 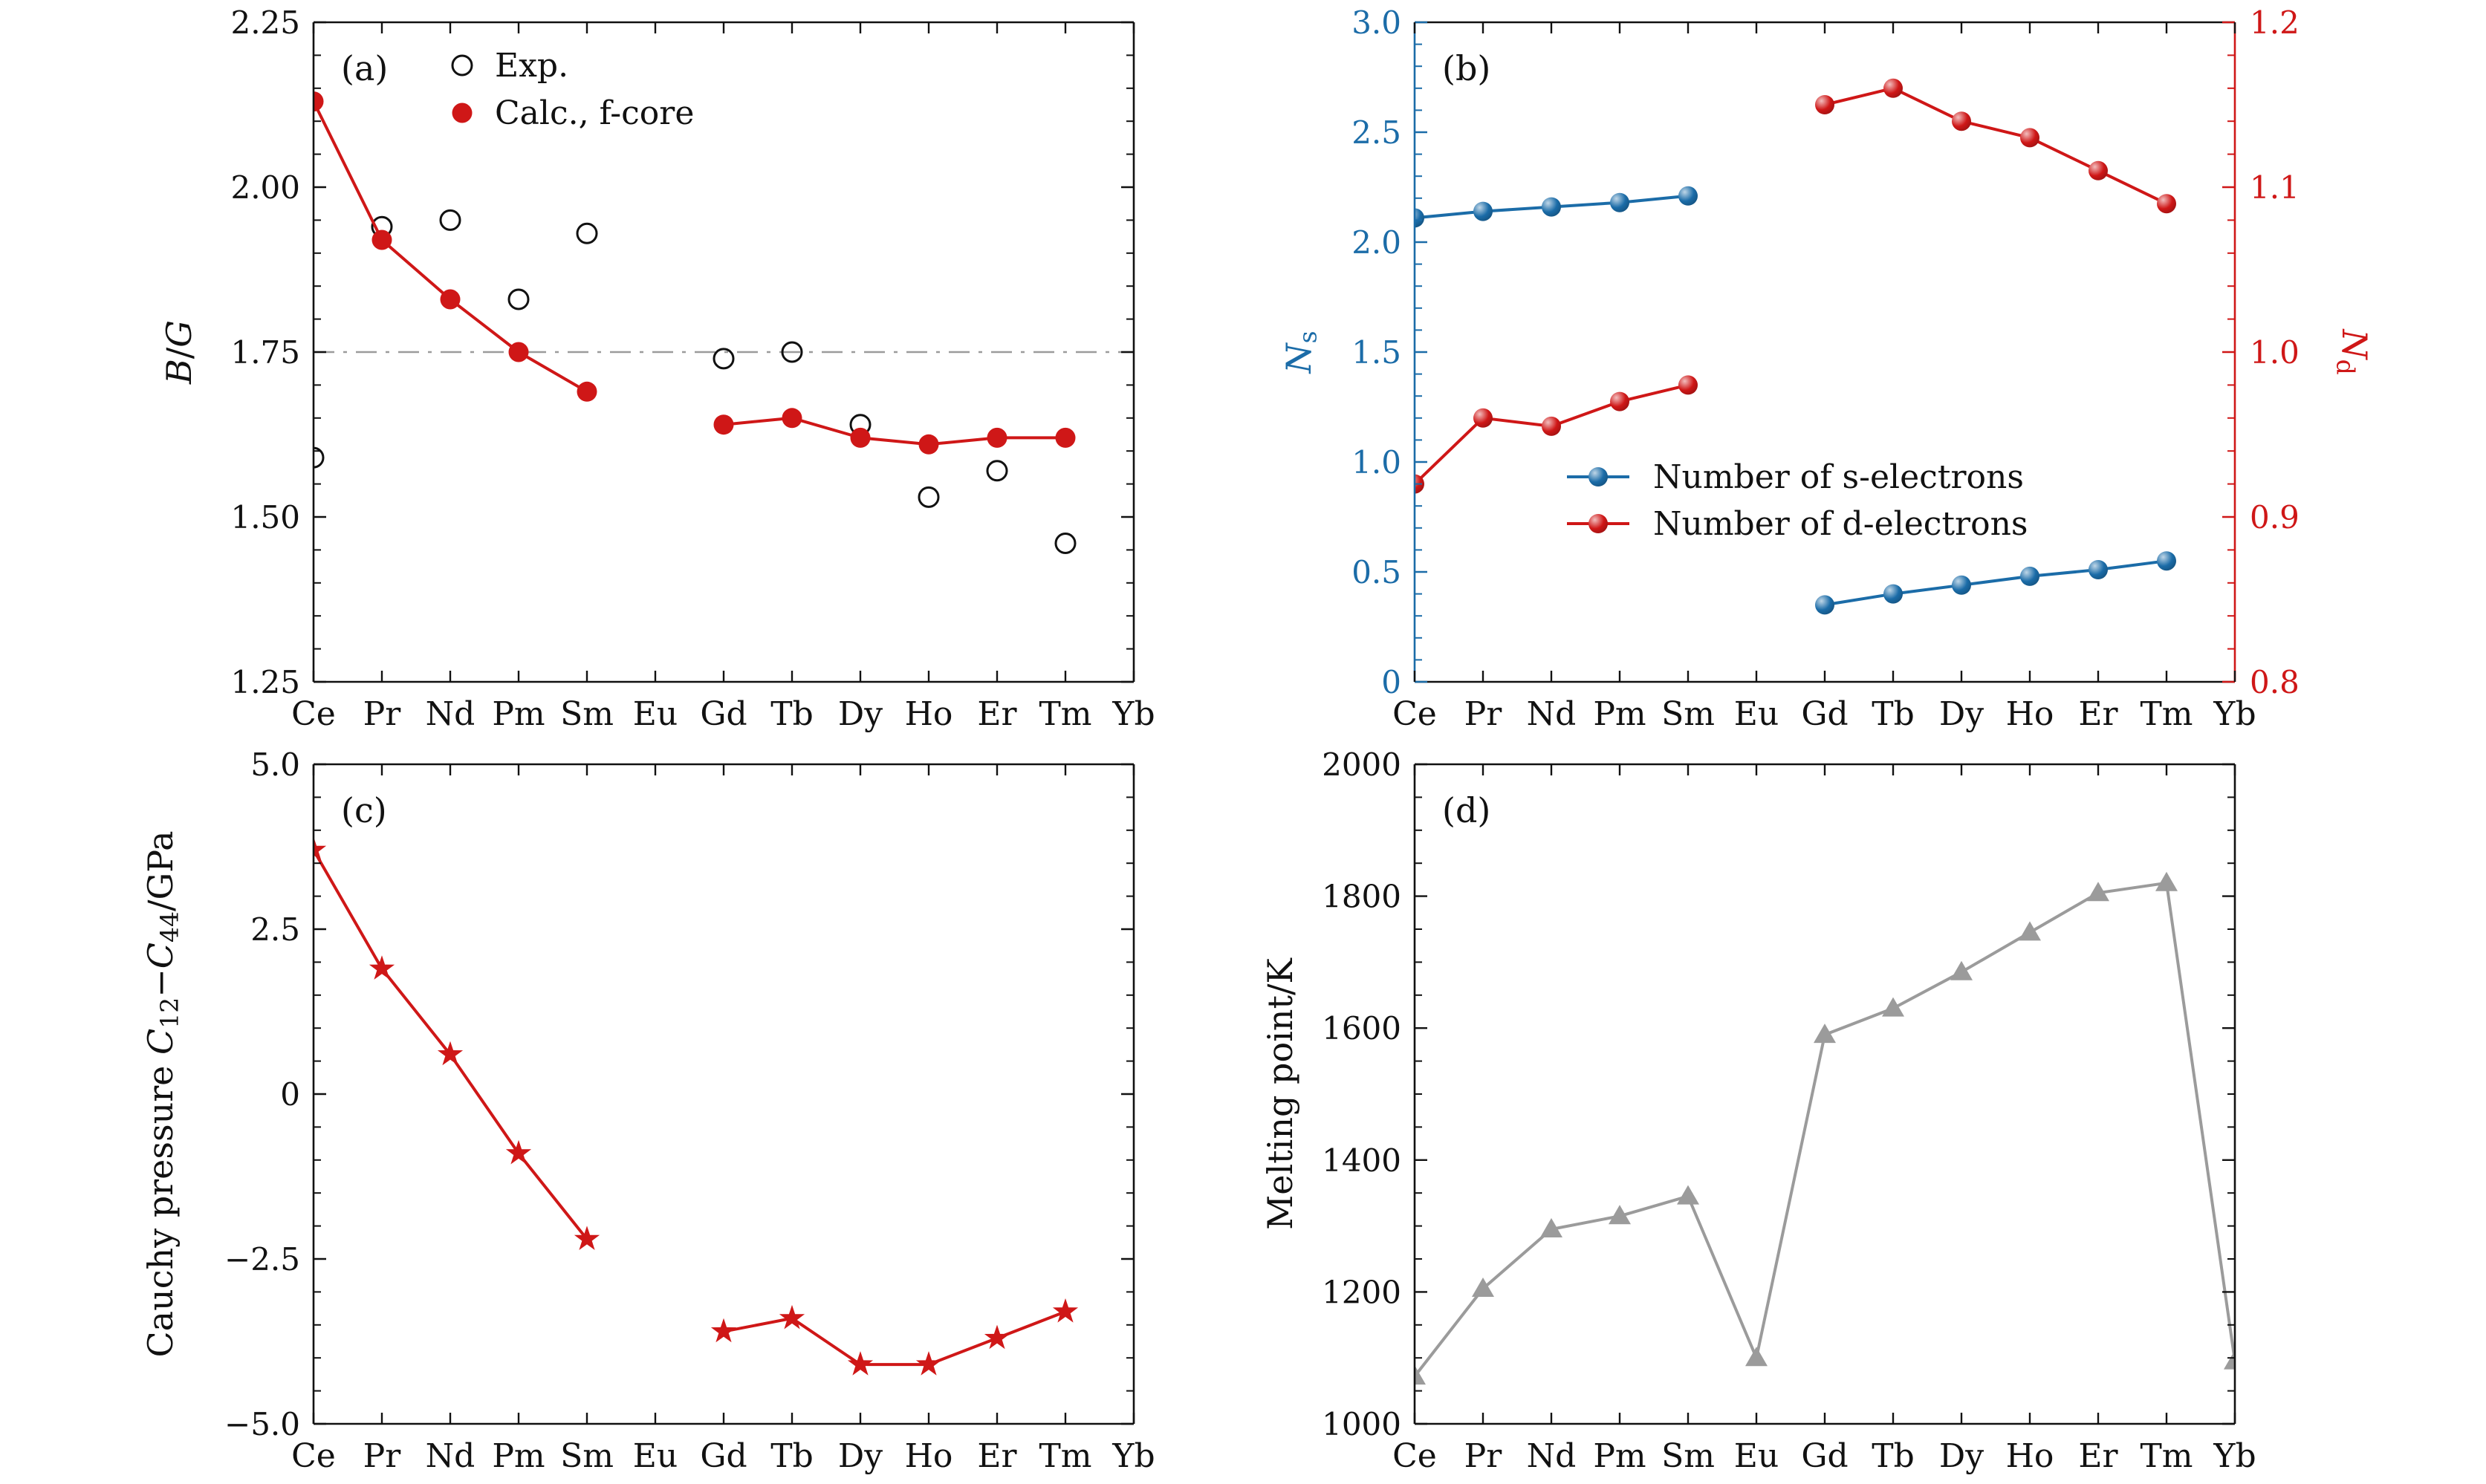 What do you see at coordinates (1376, 243) in the screenshot?
I see `y-tick-label-2.0: 2.0` at bounding box center [1376, 243].